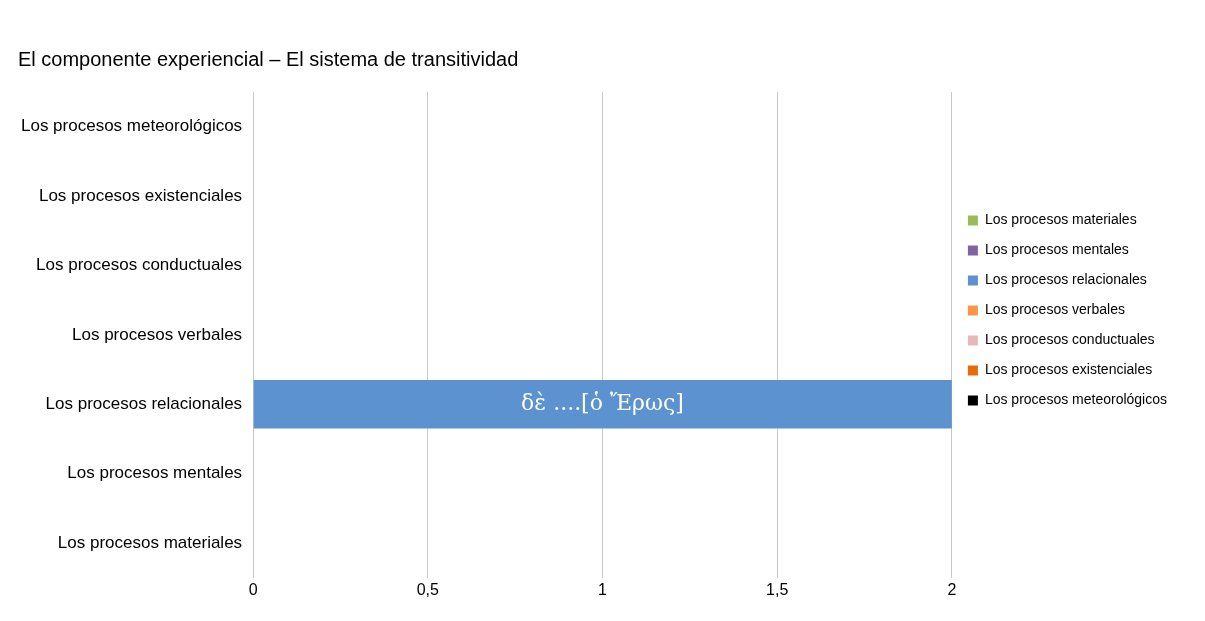 The height and width of the screenshot is (621, 1205). What do you see at coordinates (1060, 219) in the screenshot?
I see `legend-label: Los procesos materiales` at bounding box center [1060, 219].